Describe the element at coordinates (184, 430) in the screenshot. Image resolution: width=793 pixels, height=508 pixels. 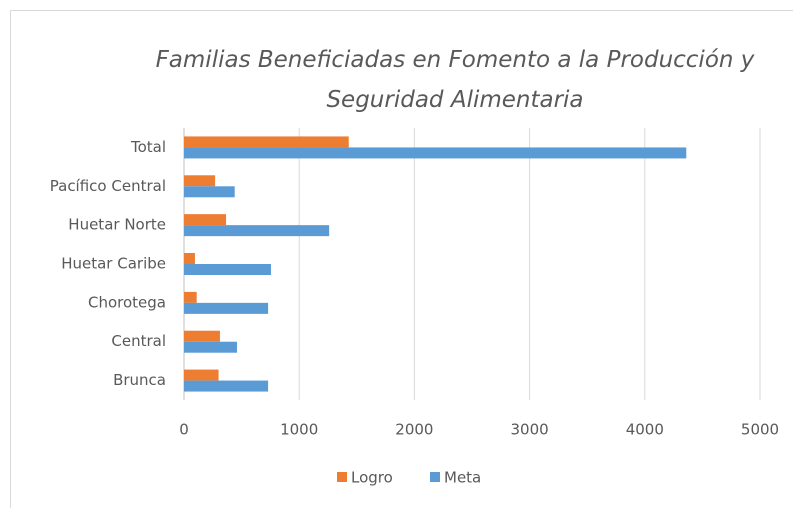
I see `x-tick-label: 0` at that location.